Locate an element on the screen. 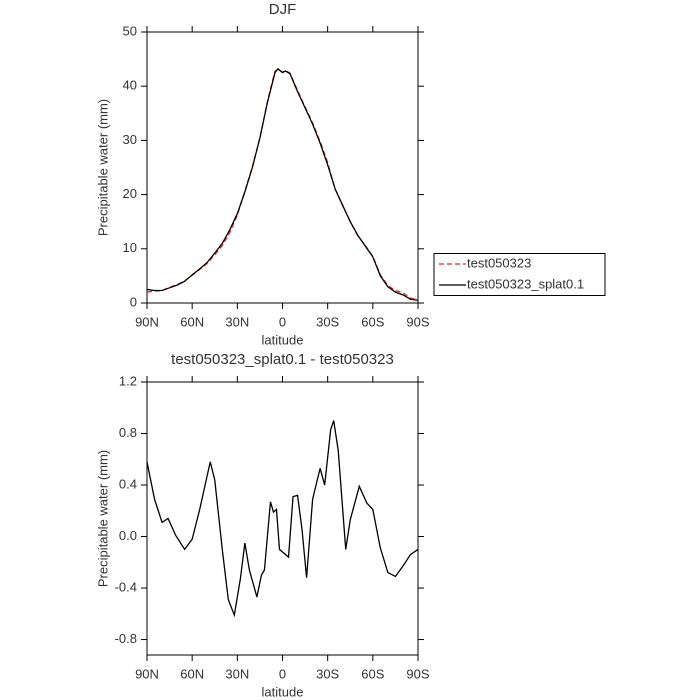 The height and width of the screenshot is (700, 700). y-tick-label: 40 is located at coordinates (130, 85).